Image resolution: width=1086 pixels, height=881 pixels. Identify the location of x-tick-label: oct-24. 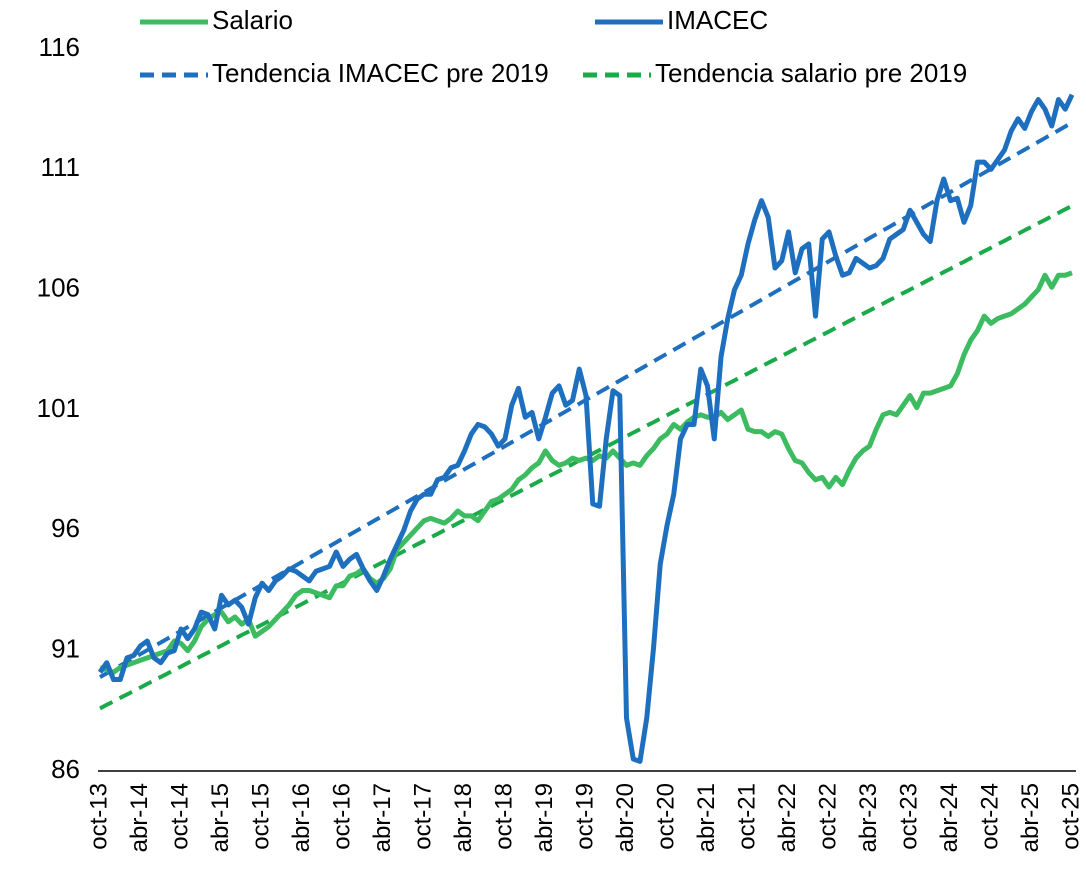
(989, 816).